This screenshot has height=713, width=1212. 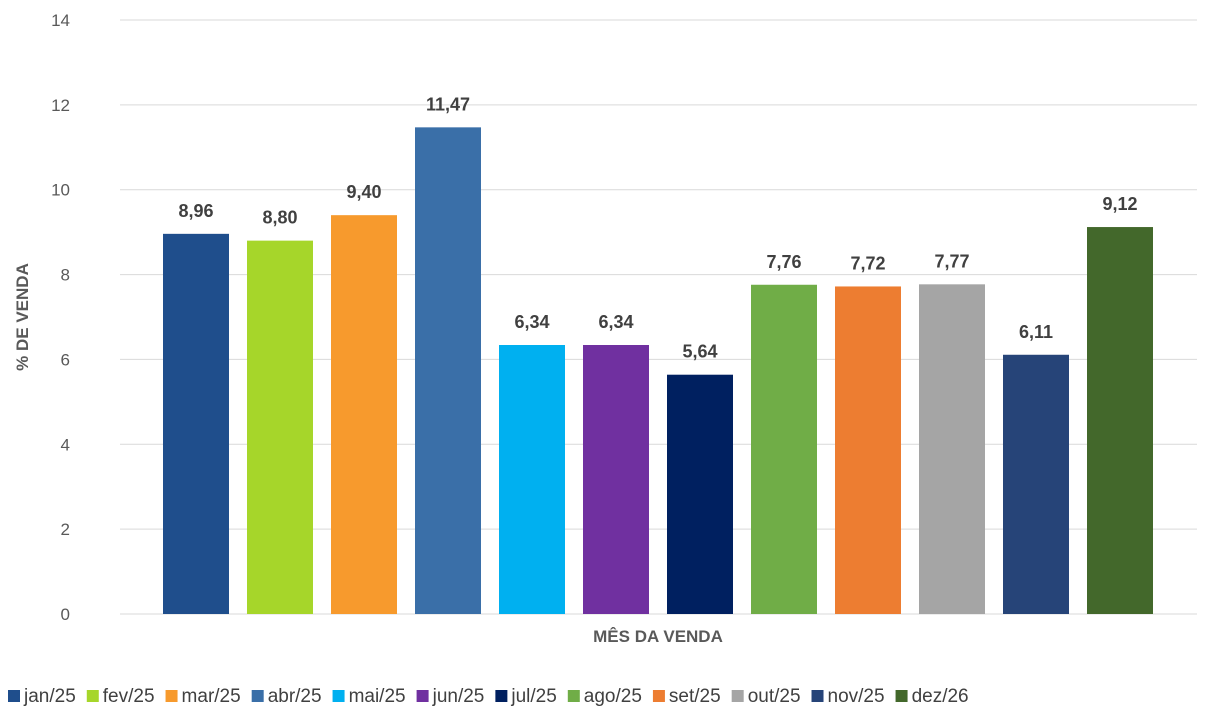 What do you see at coordinates (458, 696) in the screenshot?
I see `legend-label: jun/25` at bounding box center [458, 696].